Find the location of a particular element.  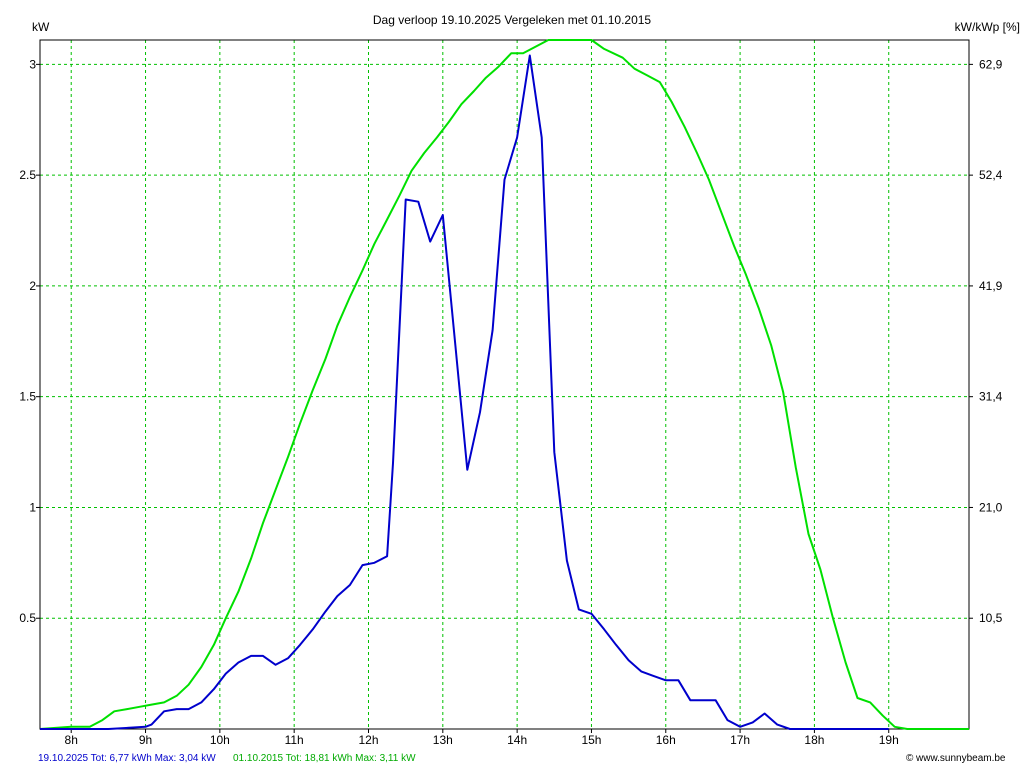

footer-series-1: 19.10.2025 Tot: 6,77 kWh Max: 3,04 kW is located at coordinates (127, 758).